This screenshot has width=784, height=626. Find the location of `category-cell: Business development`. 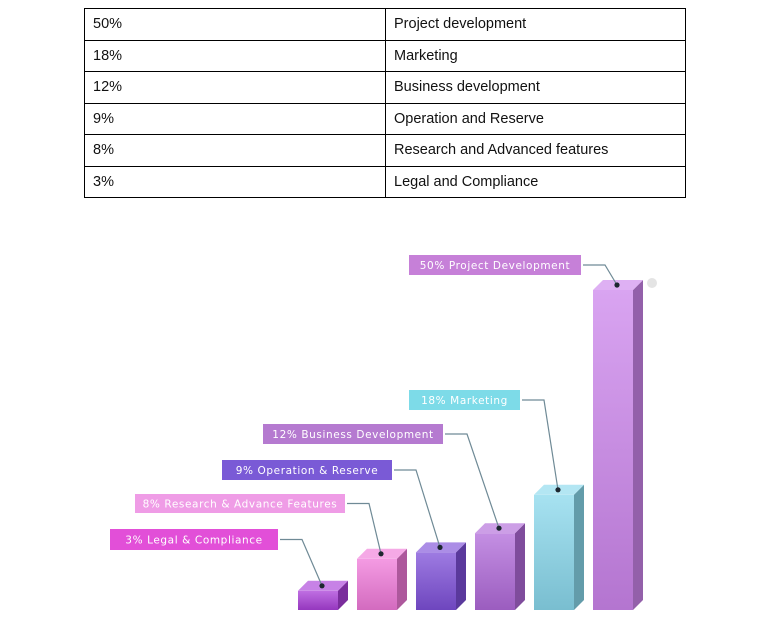

category-cell: Business development is located at coordinates (535, 87).